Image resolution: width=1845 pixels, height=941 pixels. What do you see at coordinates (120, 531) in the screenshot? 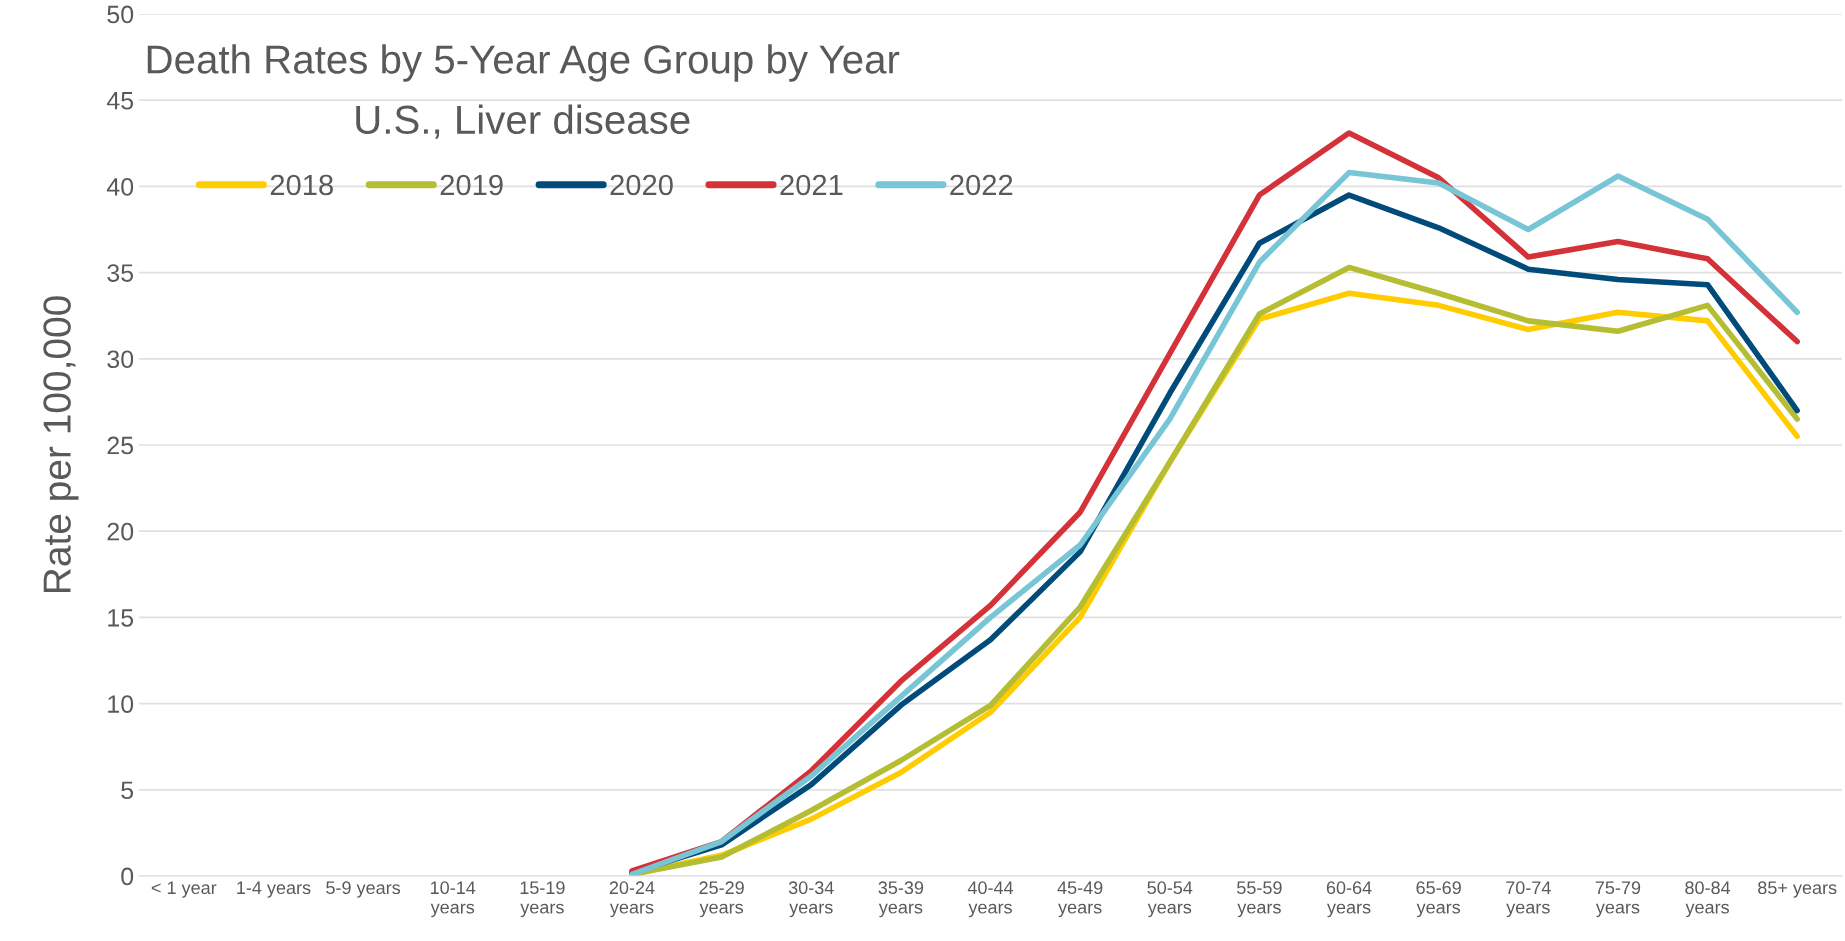
I see `y-tick-label: 20` at bounding box center [120, 531].